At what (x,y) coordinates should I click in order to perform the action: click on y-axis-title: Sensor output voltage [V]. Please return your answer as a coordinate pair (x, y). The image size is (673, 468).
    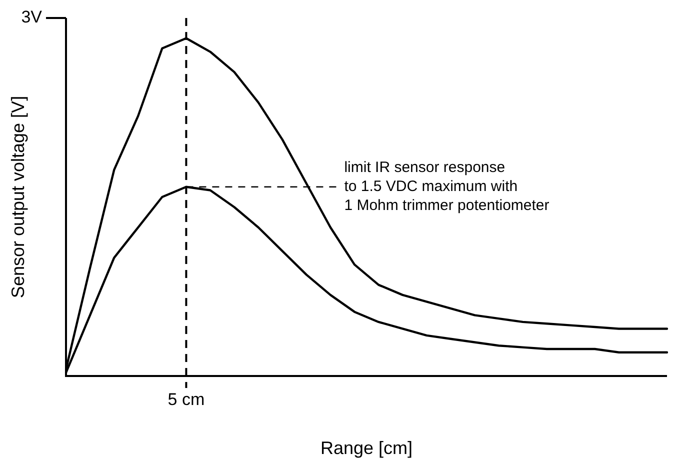
    Looking at the image, I should click on (18, 197).